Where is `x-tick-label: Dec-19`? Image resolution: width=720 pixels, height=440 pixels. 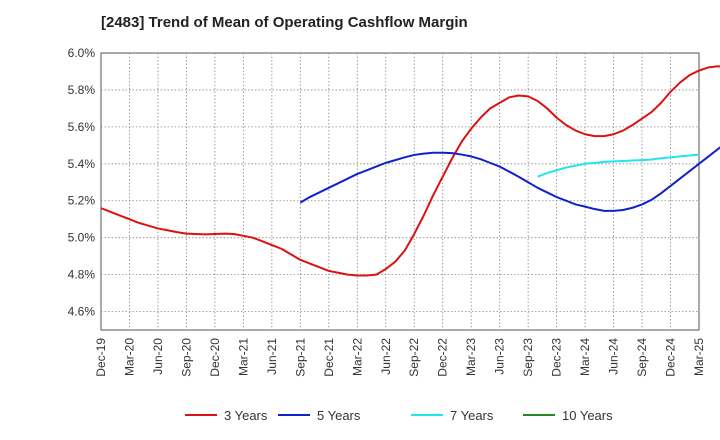 x-tick-label: Dec-19 is located at coordinates (101, 357).